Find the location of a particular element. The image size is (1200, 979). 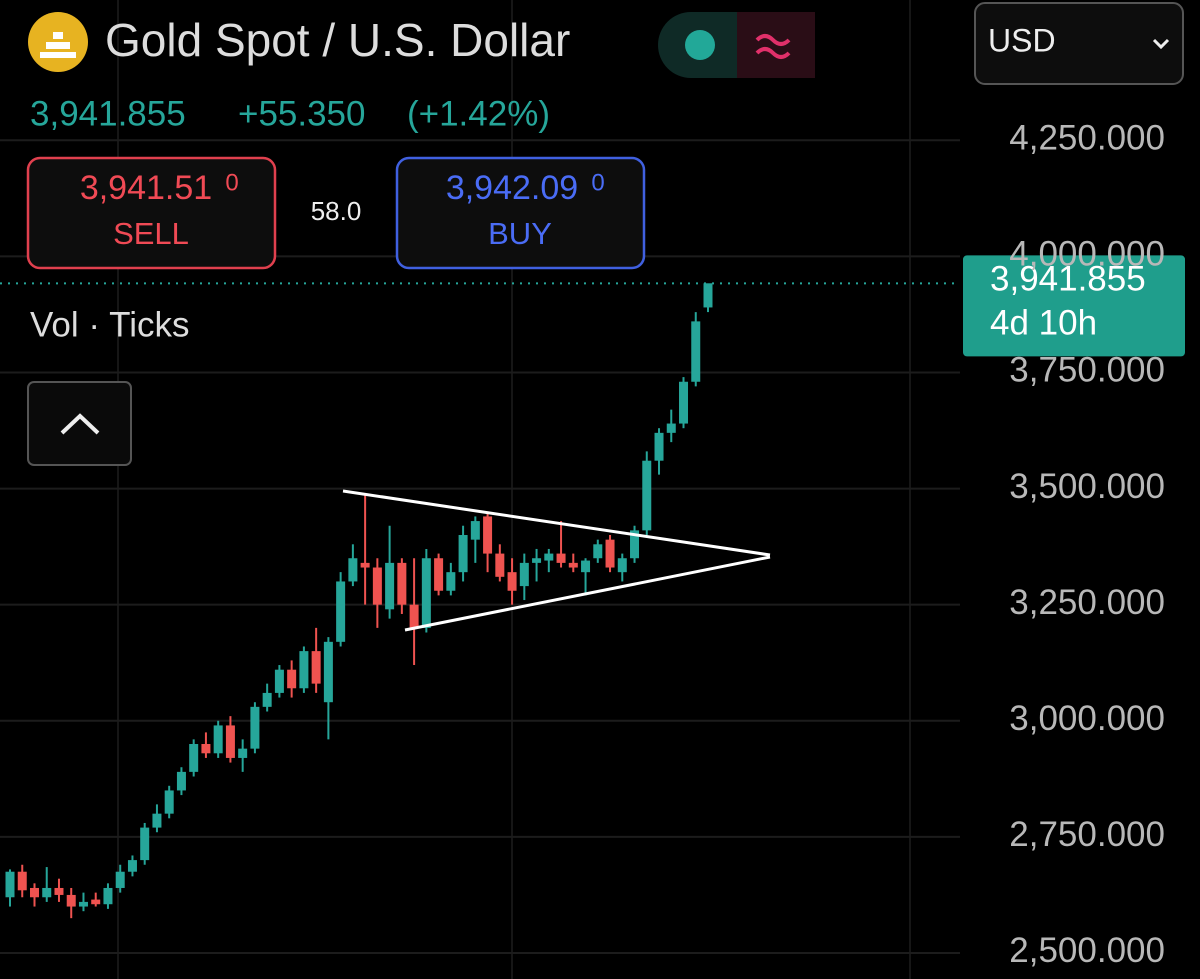

title: Gold Spot / U.S. Dollar is located at coordinates (337, 40).